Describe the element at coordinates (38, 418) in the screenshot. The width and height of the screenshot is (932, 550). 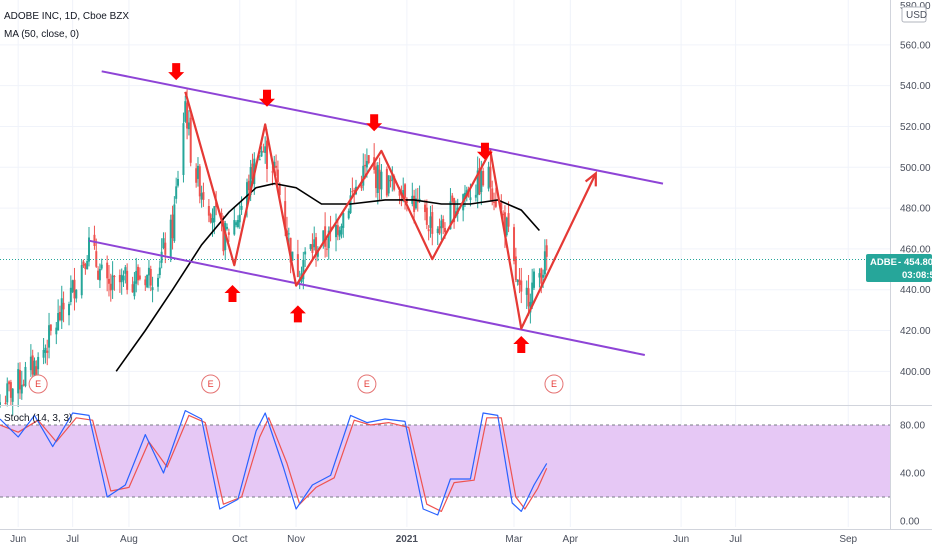
I see `stoch-legend: Stoch (14, 3, 3)` at that location.